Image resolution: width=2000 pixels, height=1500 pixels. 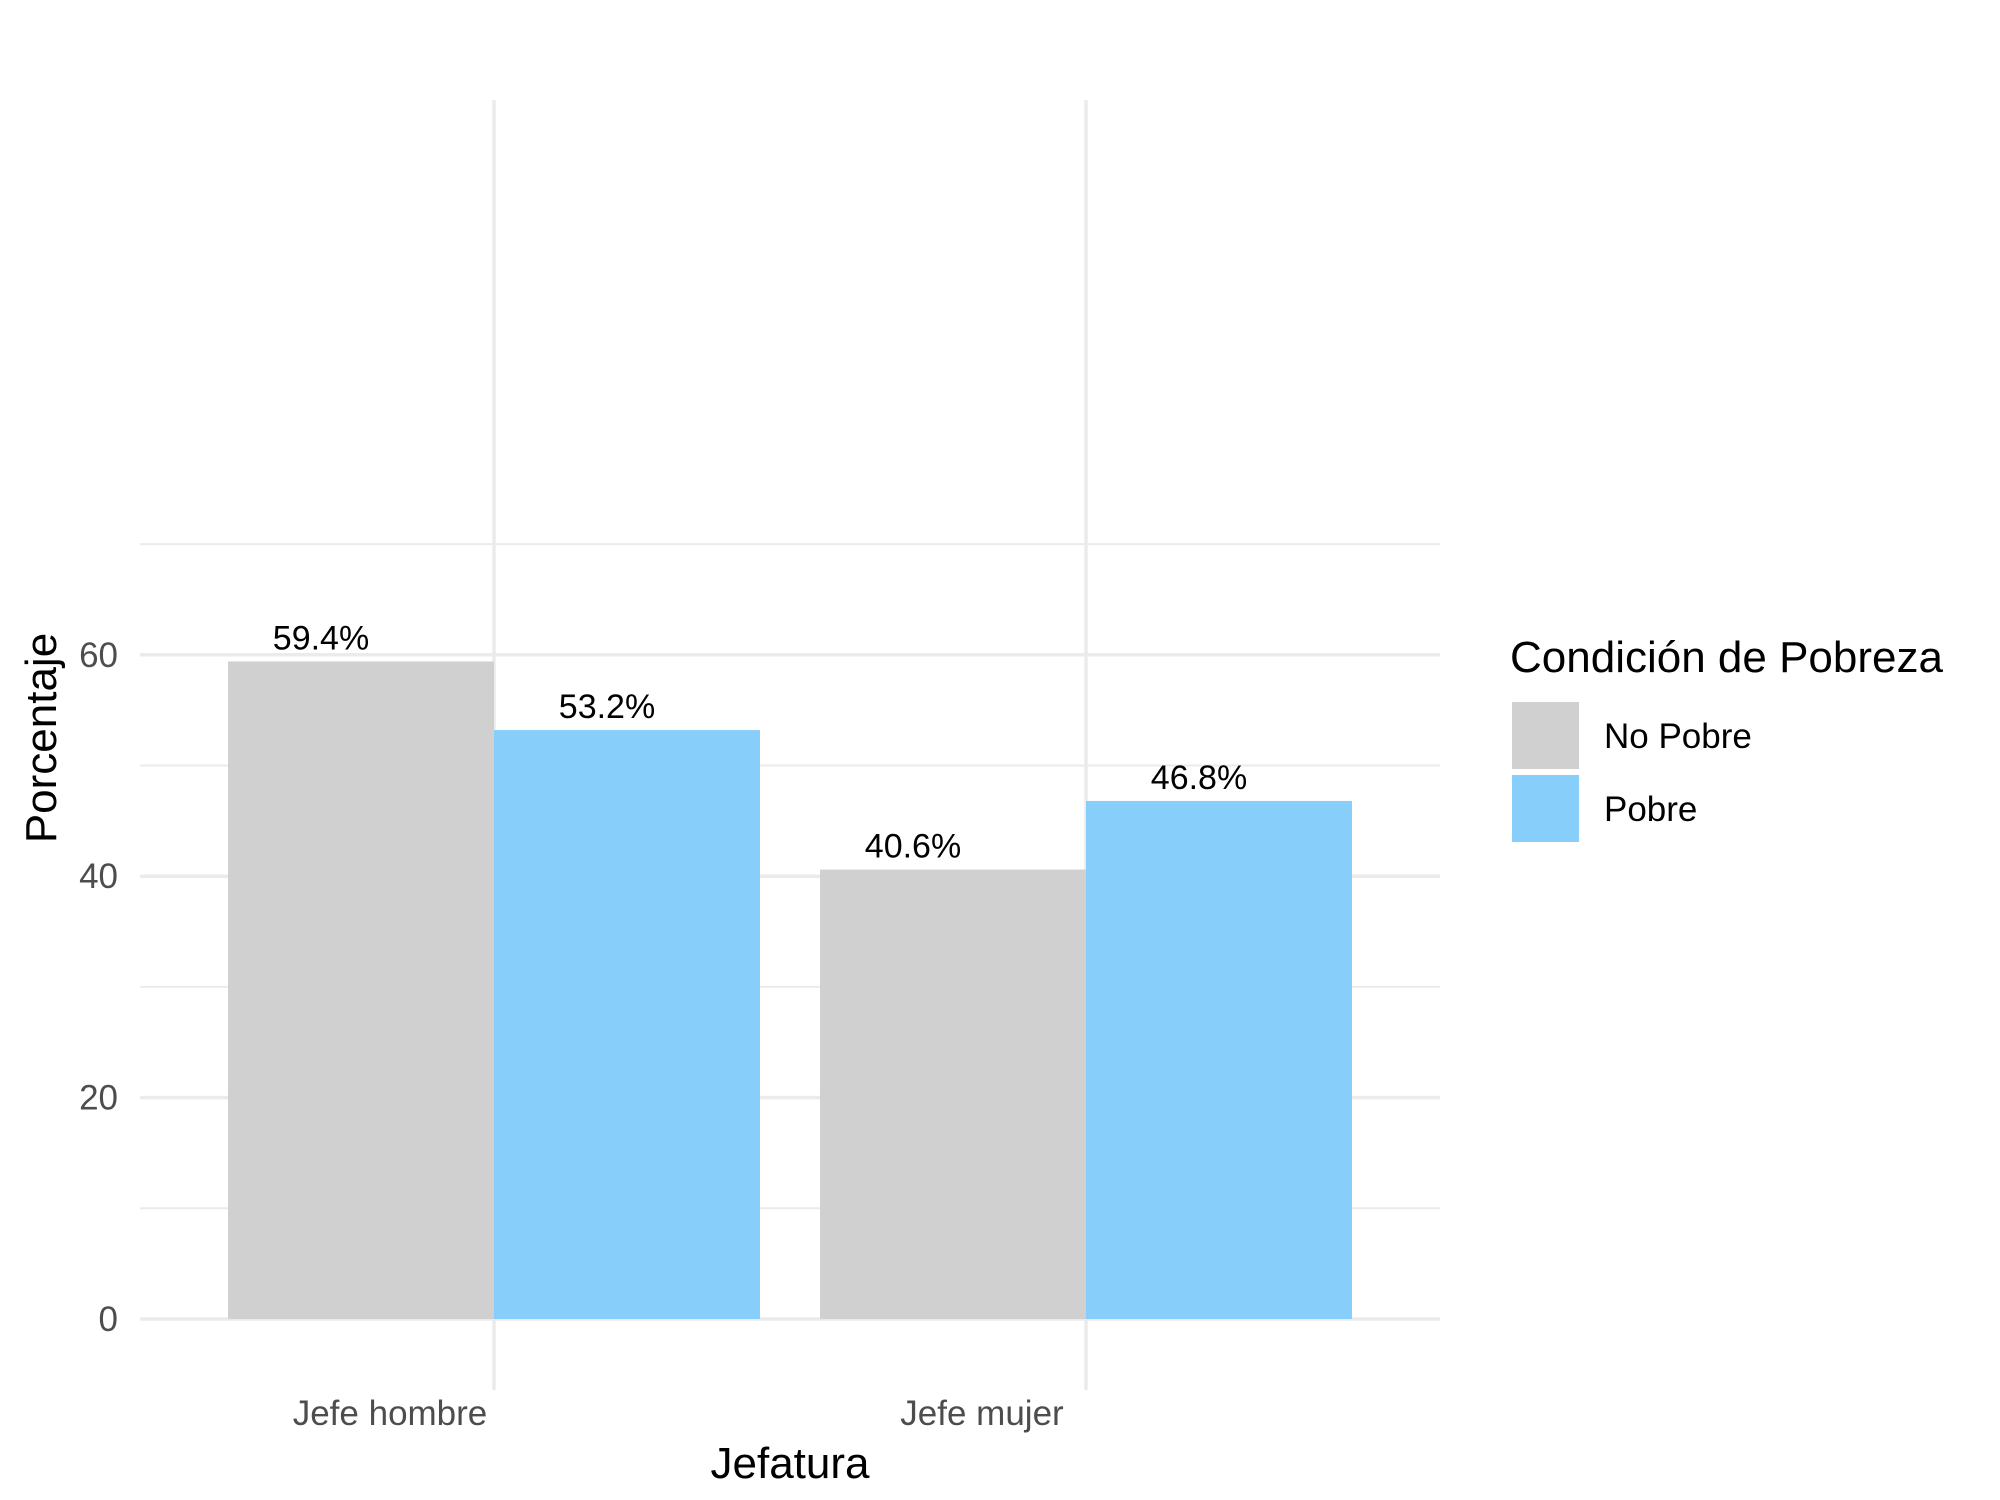 What do you see at coordinates (98, 987) in the screenshot?
I see `y-axis-ticks: 0 20 40 60` at bounding box center [98, 987].